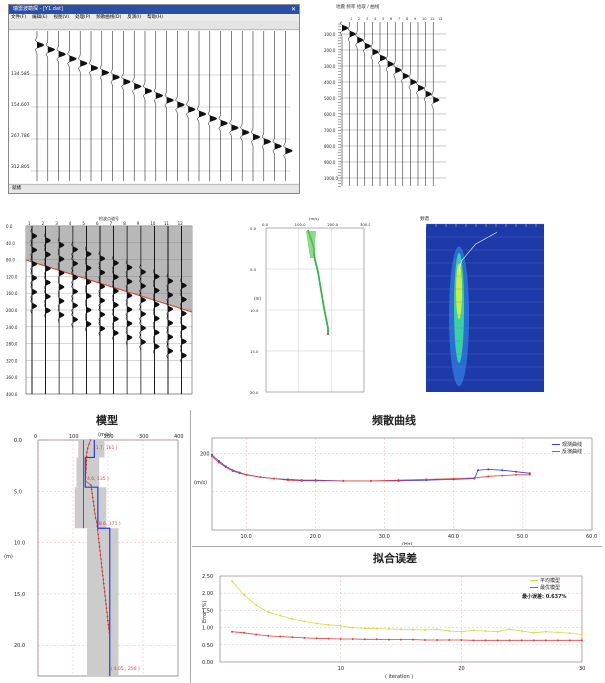 The width and height of the screenshot is (605, 683). What do you see at coordinates (19, 17) in the screenshot?
I see `menu-item: 文件(F)` at bounding box center [19, 17].